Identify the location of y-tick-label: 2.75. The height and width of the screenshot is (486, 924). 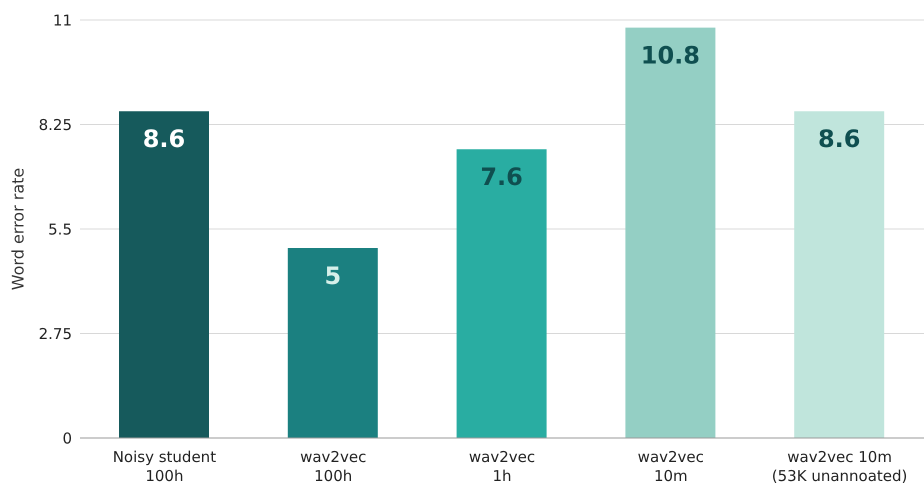
(55, 333).